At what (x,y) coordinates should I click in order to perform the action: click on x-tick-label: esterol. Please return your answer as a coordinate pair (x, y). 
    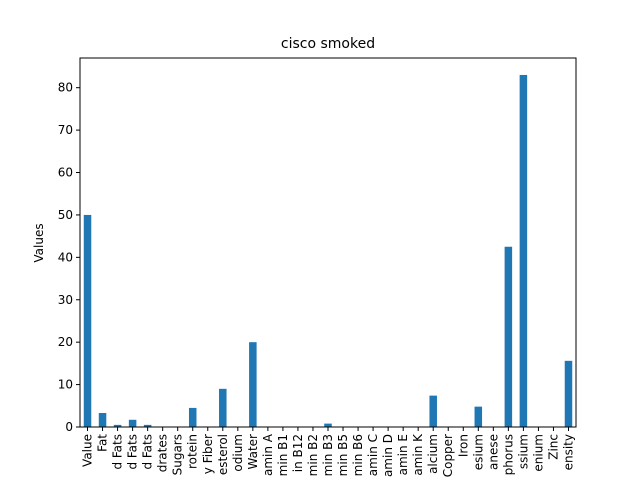
    Looking at the image, I should click on (223, 454).